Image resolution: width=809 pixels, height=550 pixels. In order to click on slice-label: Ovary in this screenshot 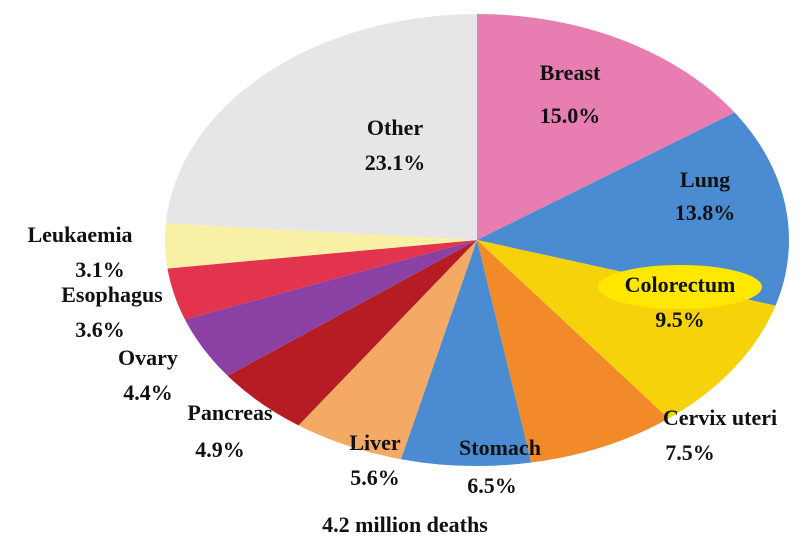, I will do `click(148, 357)`.